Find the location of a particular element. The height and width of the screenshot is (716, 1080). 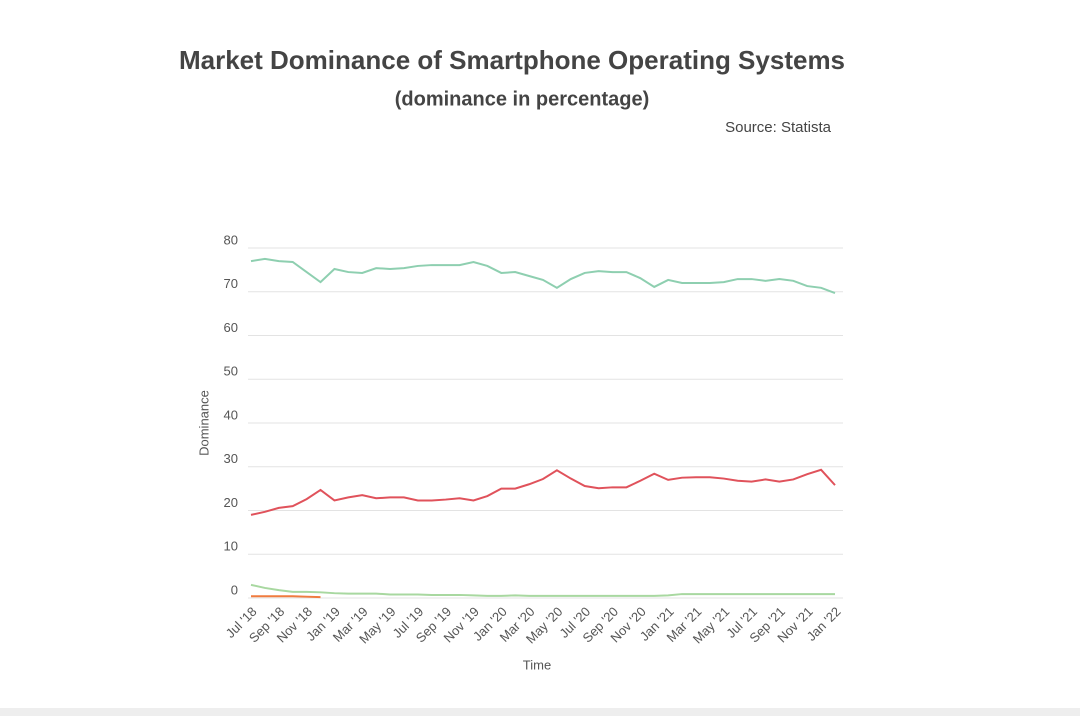

source: Source: Statista is located at coordinates (778, 127).